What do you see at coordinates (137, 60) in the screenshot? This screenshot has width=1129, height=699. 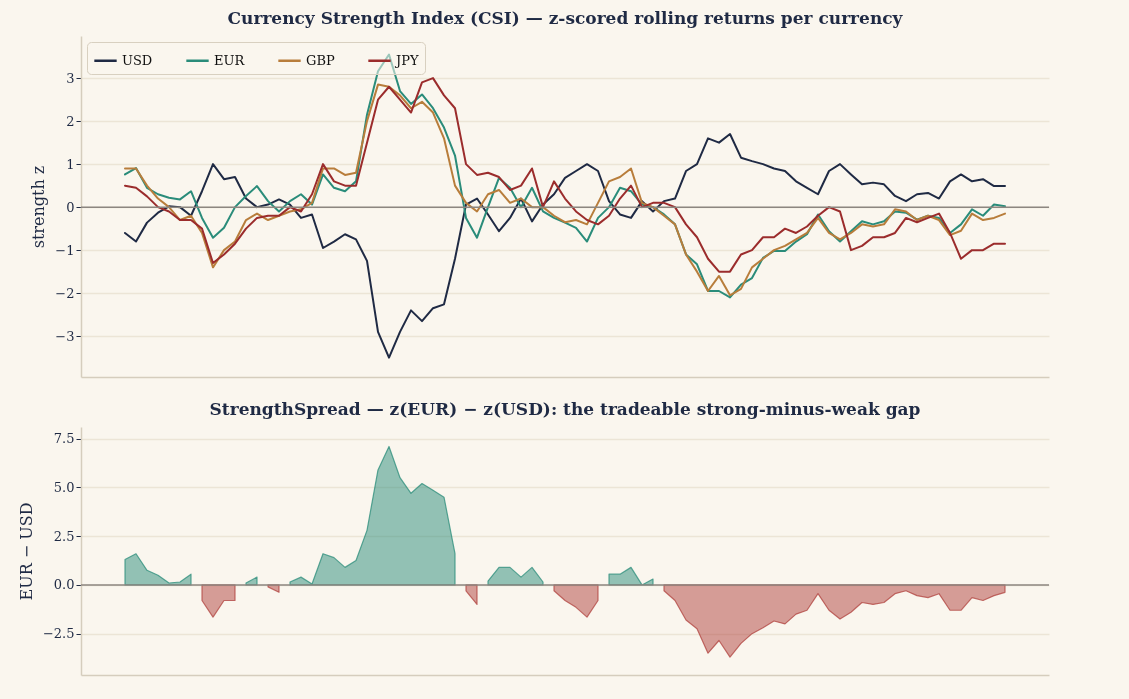 I see `legend-label: USD` at bounding box center [137, 60].